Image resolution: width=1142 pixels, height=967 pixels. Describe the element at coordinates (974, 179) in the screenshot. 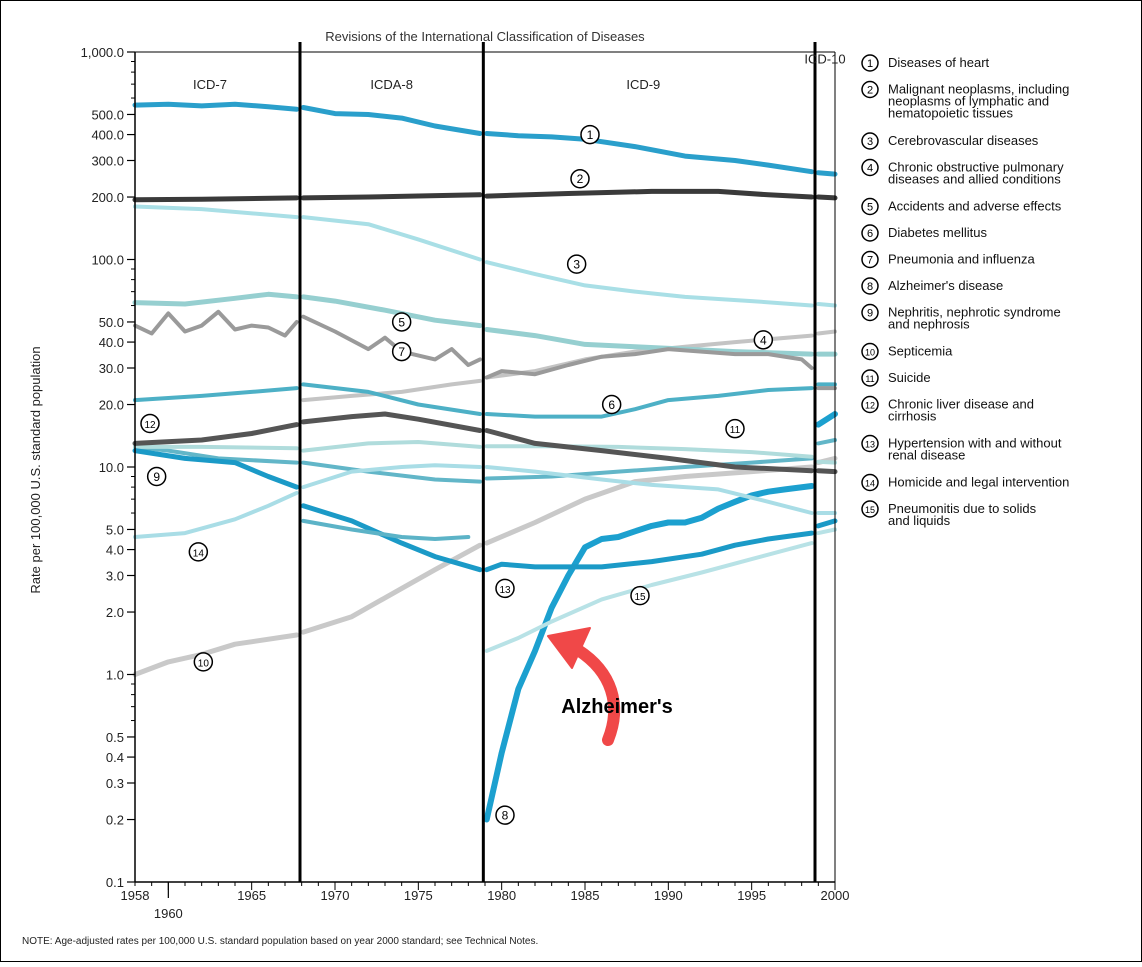

I see `legend-label: diseases and allied conditions` at that location.